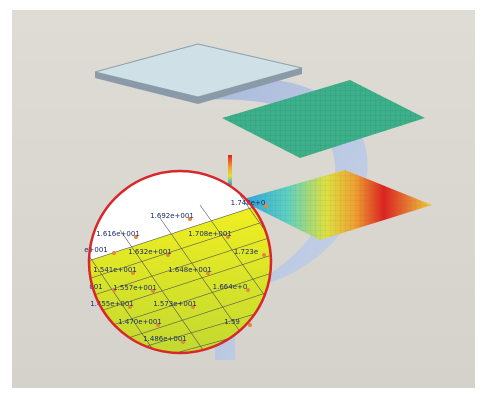 This screenshot has height=398, width=487. I want to click on result-mesh, so click(336, 205).